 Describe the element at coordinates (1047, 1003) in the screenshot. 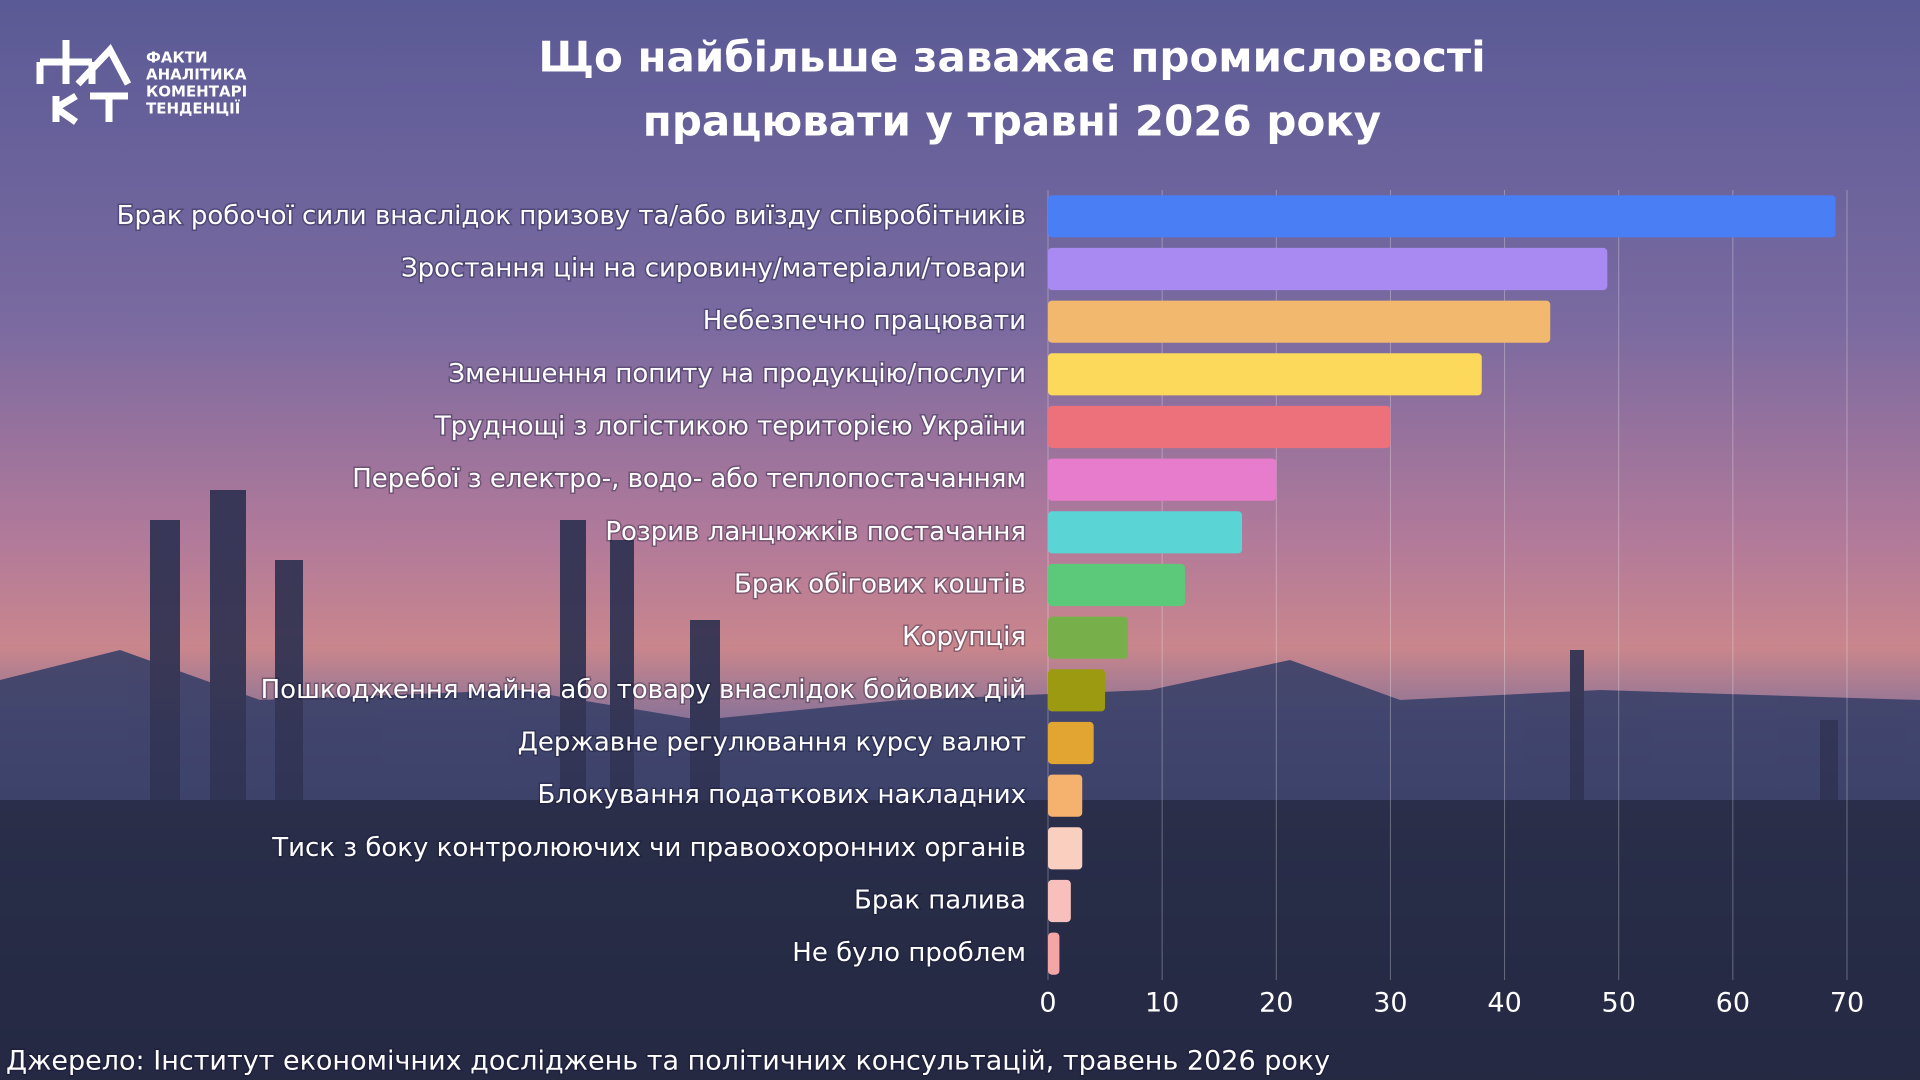

I see `x-tick-label: 0` at that location.